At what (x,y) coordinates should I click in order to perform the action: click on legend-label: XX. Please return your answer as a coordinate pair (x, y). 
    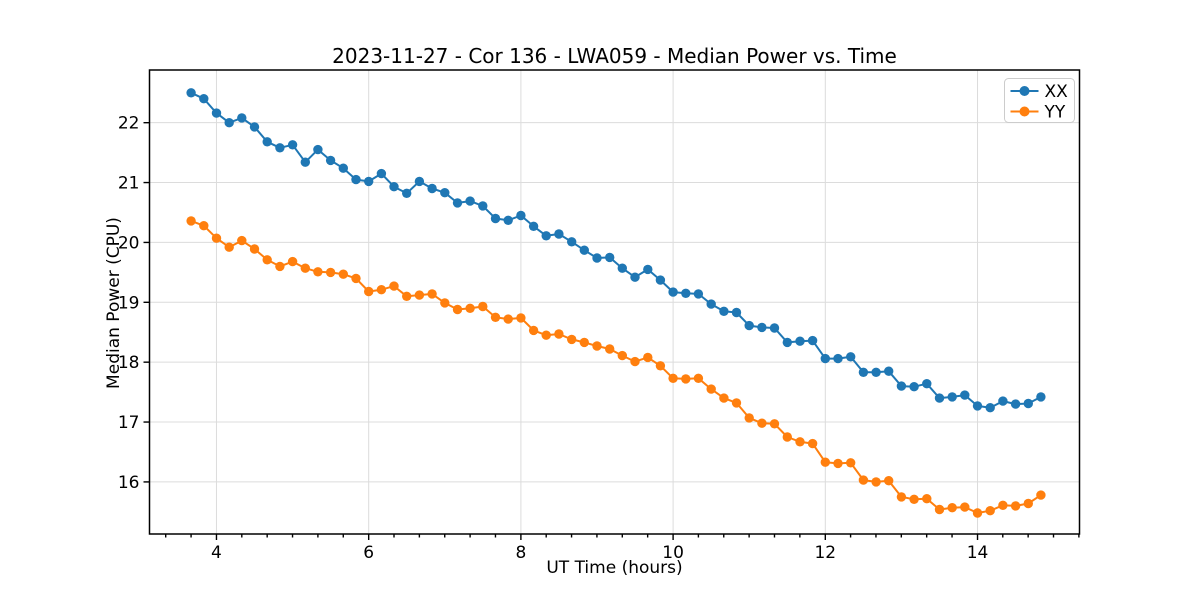
    Looking at the image, I should click on (1057, 92).